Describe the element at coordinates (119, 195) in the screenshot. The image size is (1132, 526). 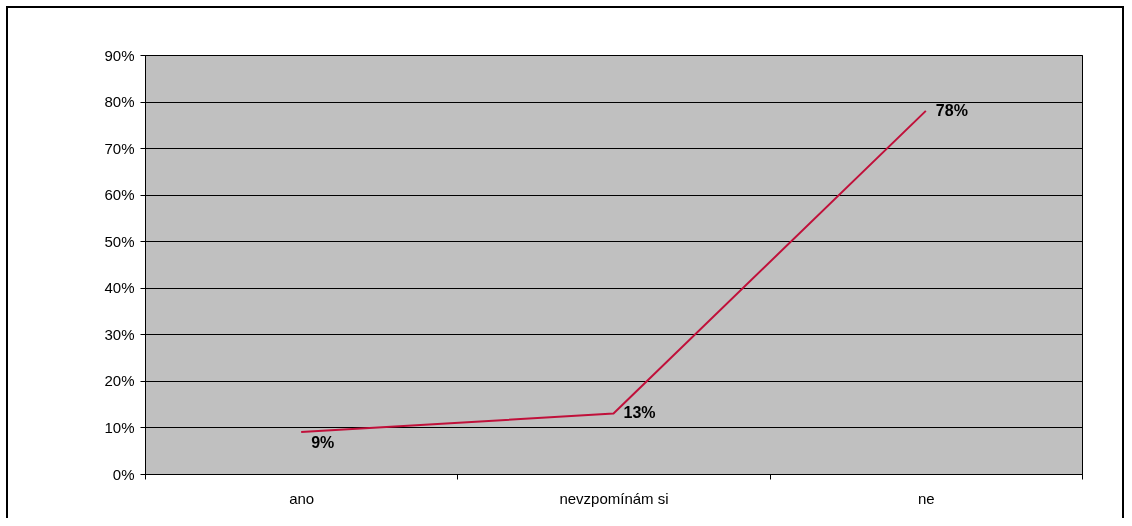
I see `y-tick-label: 60%` at that location.